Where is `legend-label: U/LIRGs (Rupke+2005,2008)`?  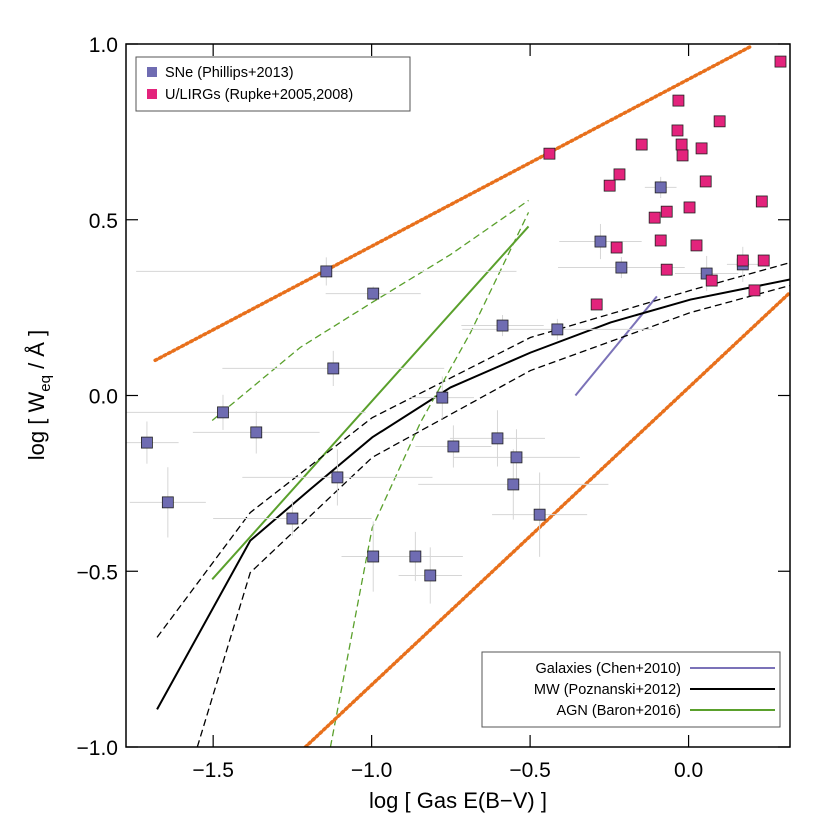
legend-label: U/LIRGs (Rupke+2005,2008) is located at coordinates (259, 95).